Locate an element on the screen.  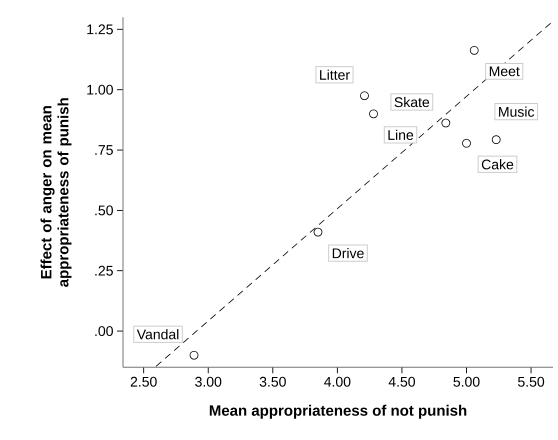
annotation: Line is located at coordinates (401, 135).